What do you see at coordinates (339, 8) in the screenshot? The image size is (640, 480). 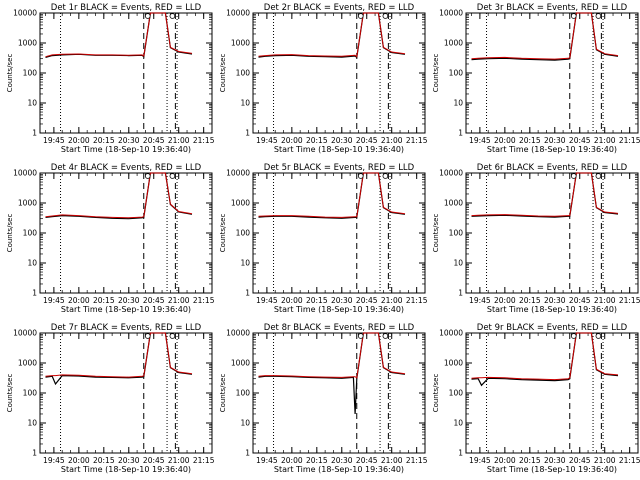 I see `panel-title: Det 2r BLACK = Events, RED = LLD` at bounding box center [339, 8].